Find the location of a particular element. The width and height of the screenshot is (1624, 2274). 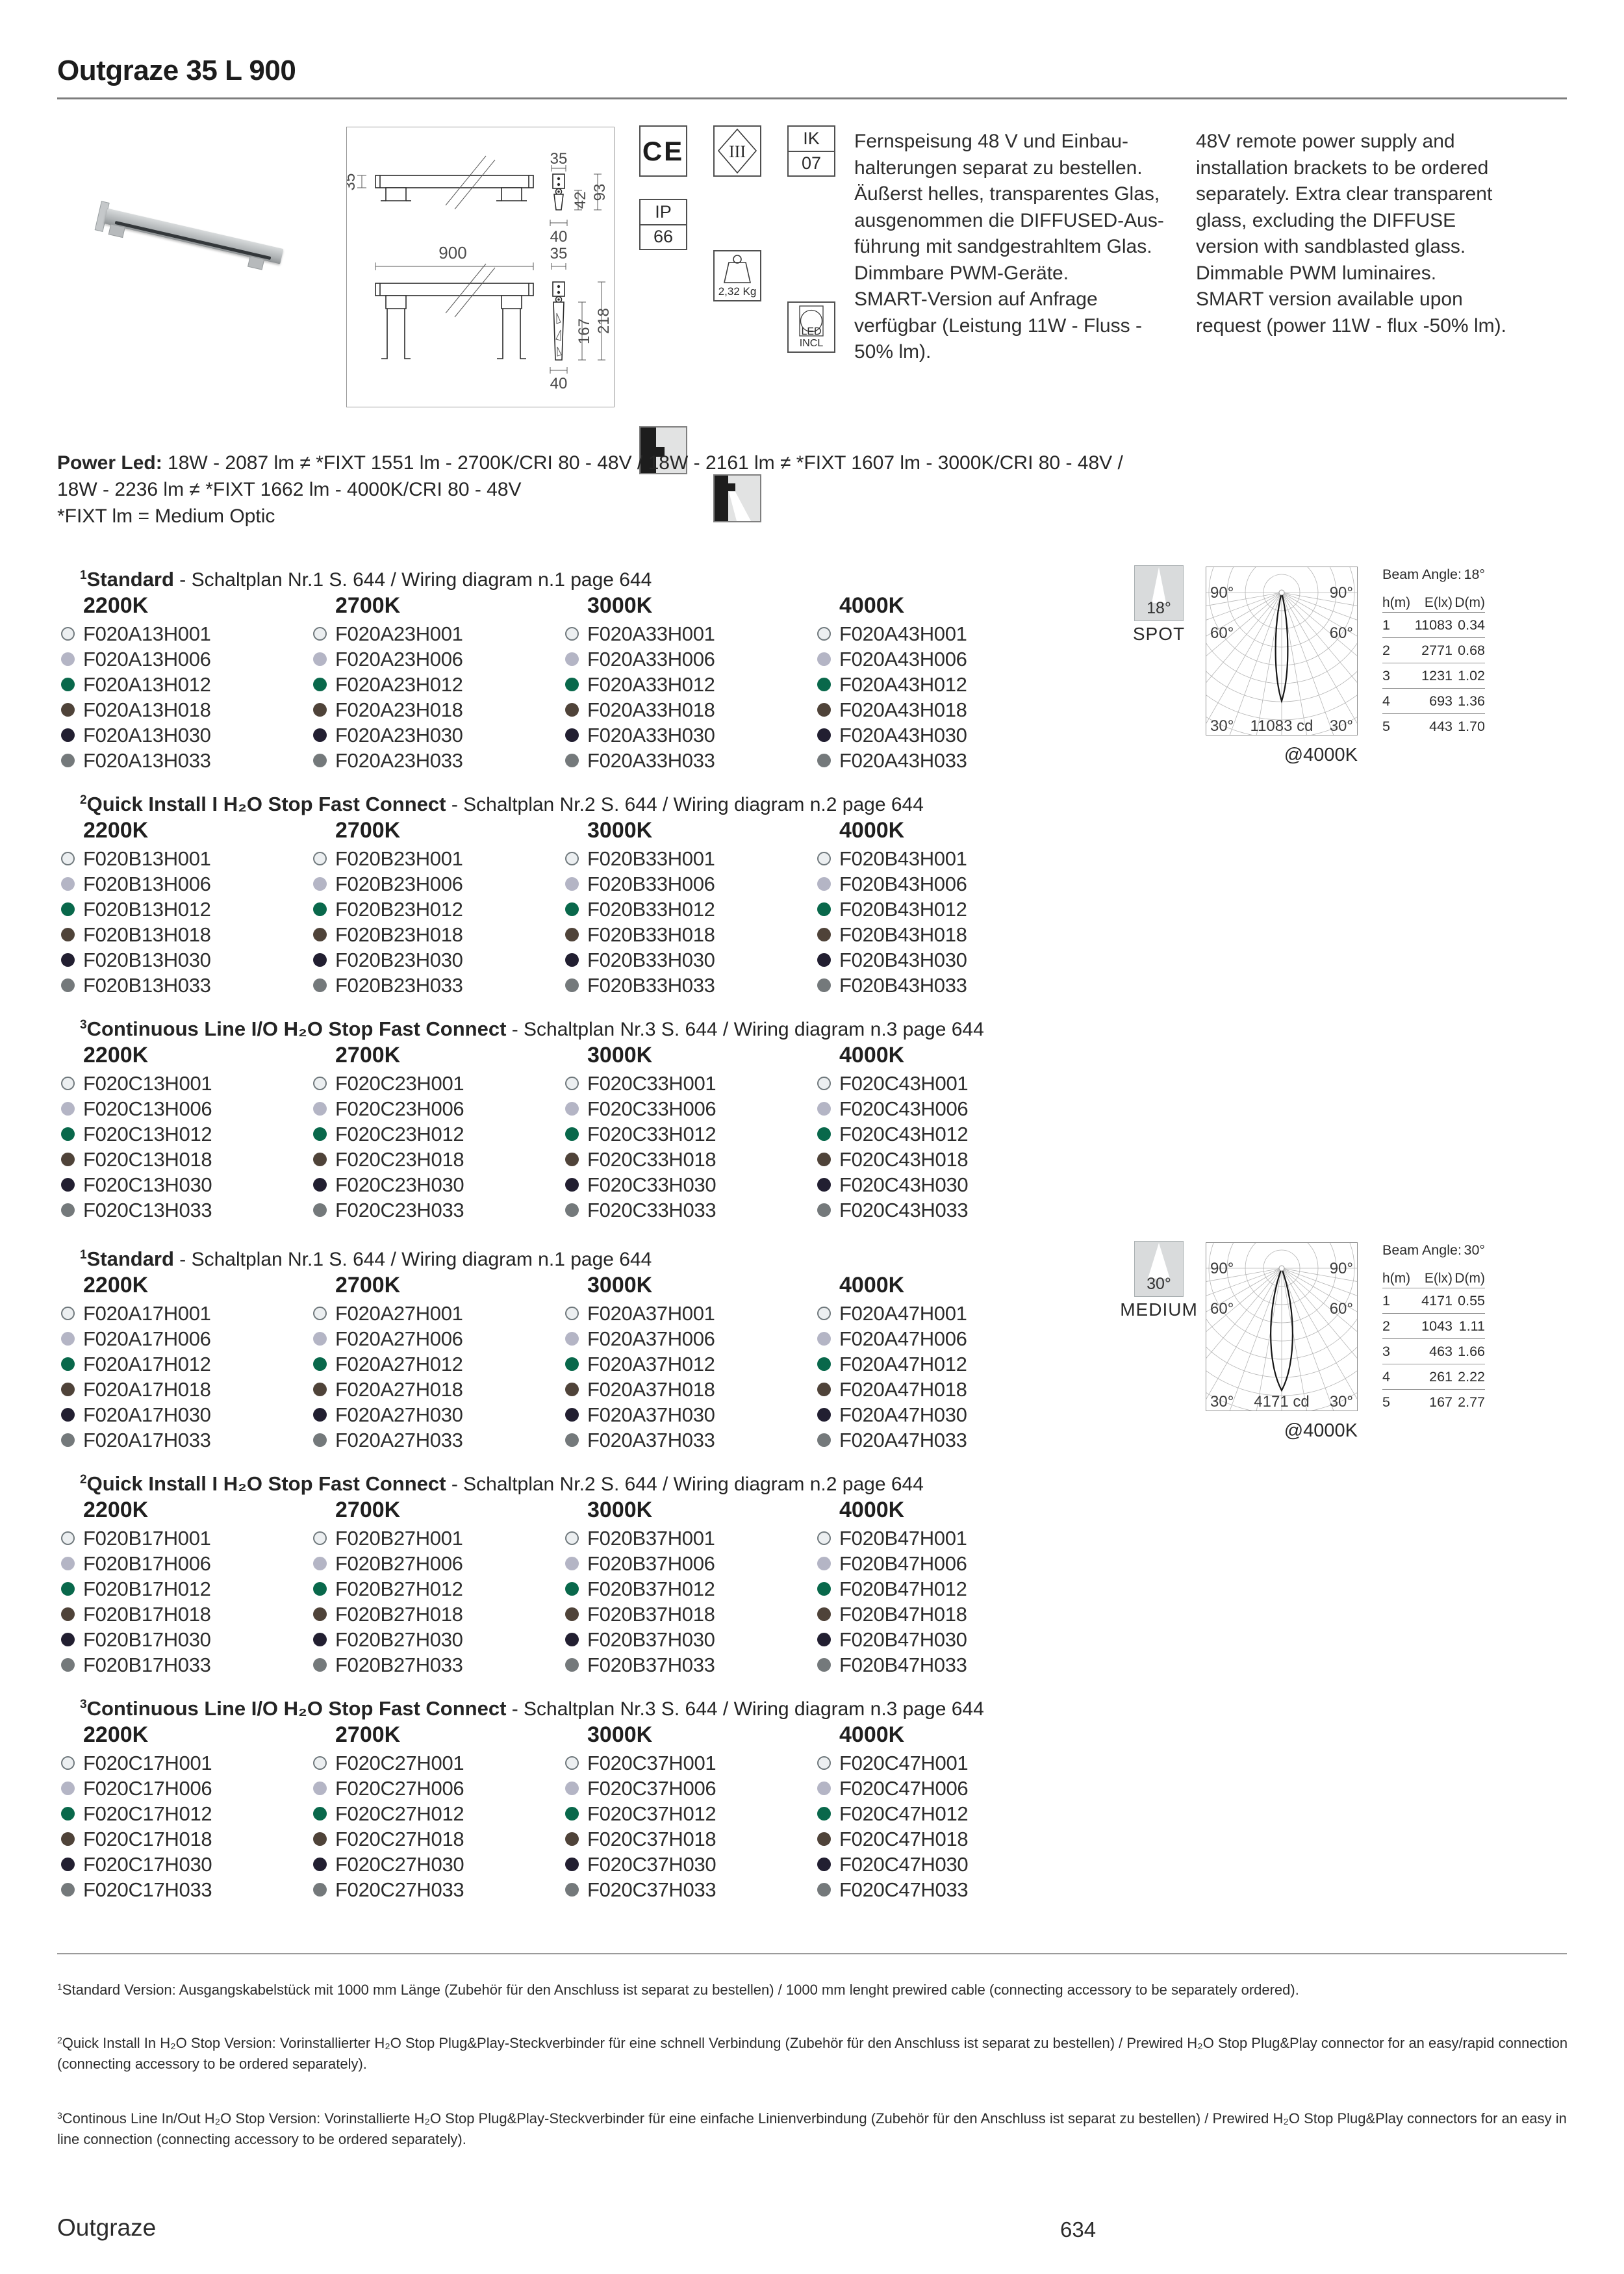

product-code: F020C37H001 is located at coordinates (652, 1762).